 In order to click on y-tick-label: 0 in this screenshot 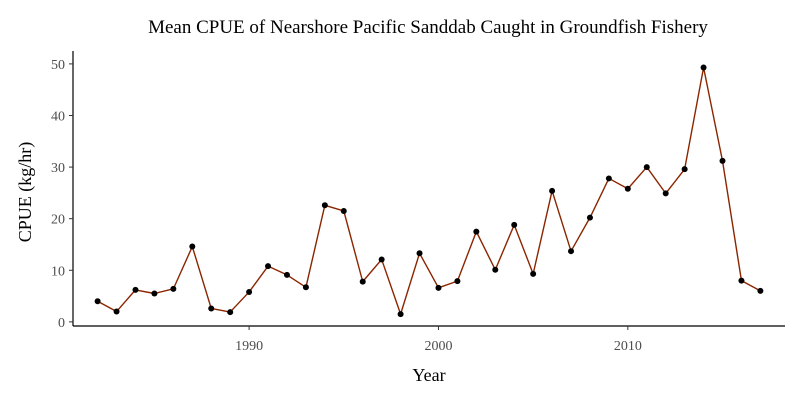, I will do `click(61, 323)`.